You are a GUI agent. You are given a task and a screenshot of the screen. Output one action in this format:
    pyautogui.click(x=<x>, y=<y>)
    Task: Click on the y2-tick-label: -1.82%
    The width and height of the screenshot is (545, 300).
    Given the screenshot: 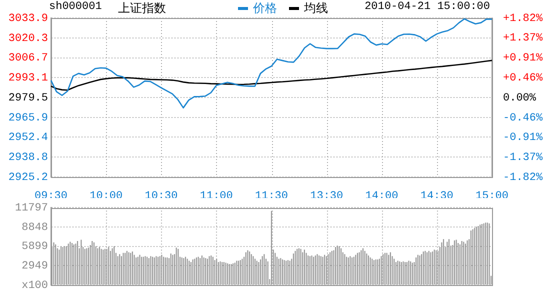 What is the action you would take?
    pyautogui.click(x=523, y=178)
    